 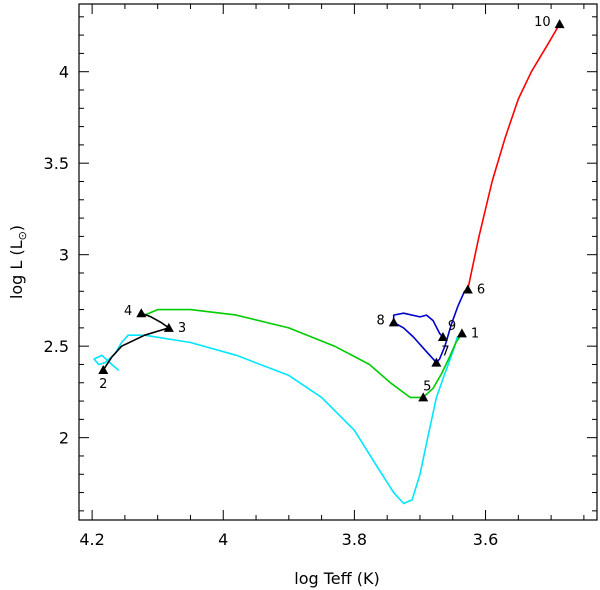 I want to click on x-tick-label: 4.2, so click(x=91, y=539).